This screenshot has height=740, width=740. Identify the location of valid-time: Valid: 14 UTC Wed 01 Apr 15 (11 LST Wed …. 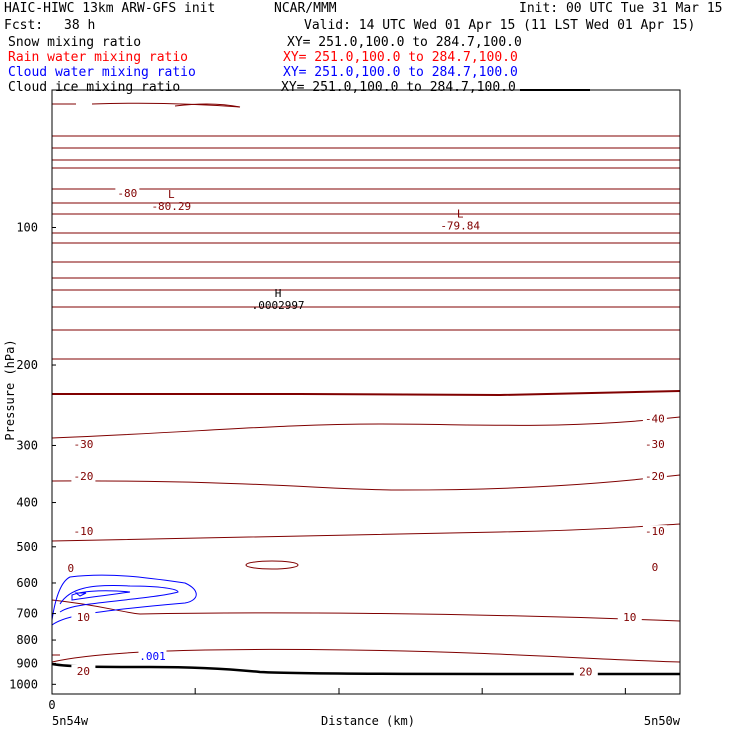
(500, 25).